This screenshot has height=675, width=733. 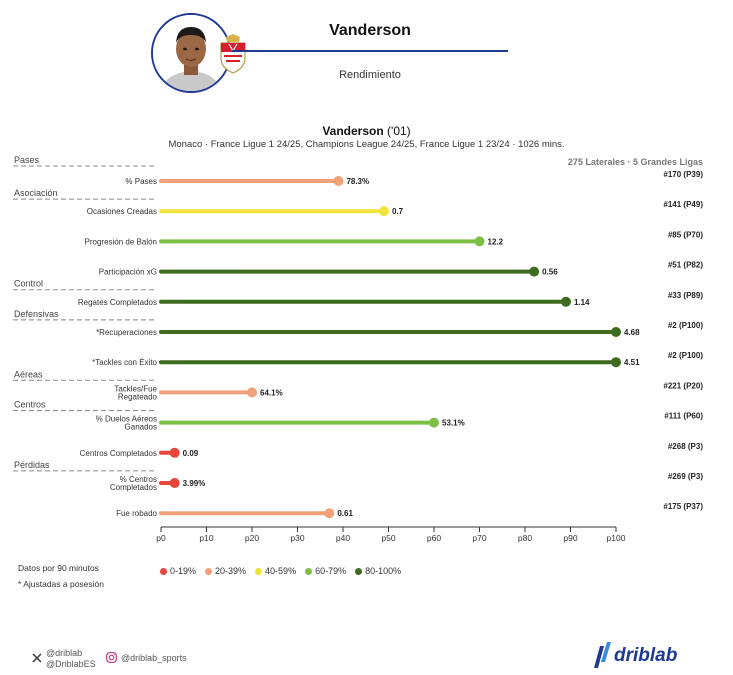 I want to click on x-tick-label: p50, so click(x=388, y=538).